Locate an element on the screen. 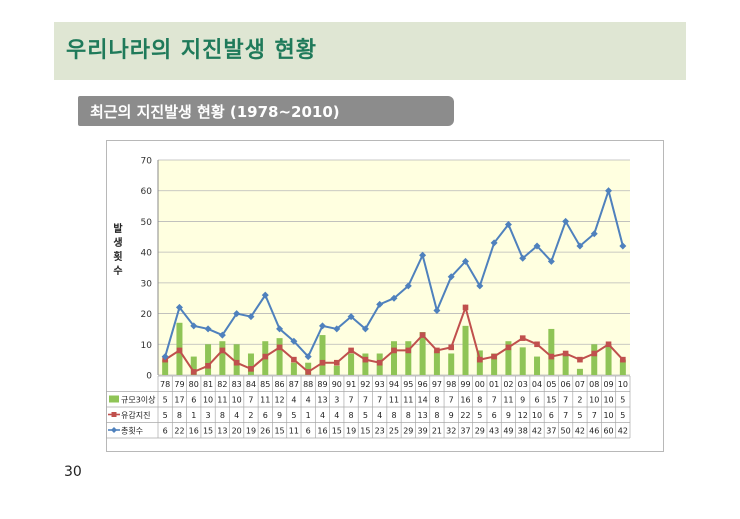 The height and width of the screenshot is (519, 740). data-table-cell: 46 is located at coordinates (594, 431).